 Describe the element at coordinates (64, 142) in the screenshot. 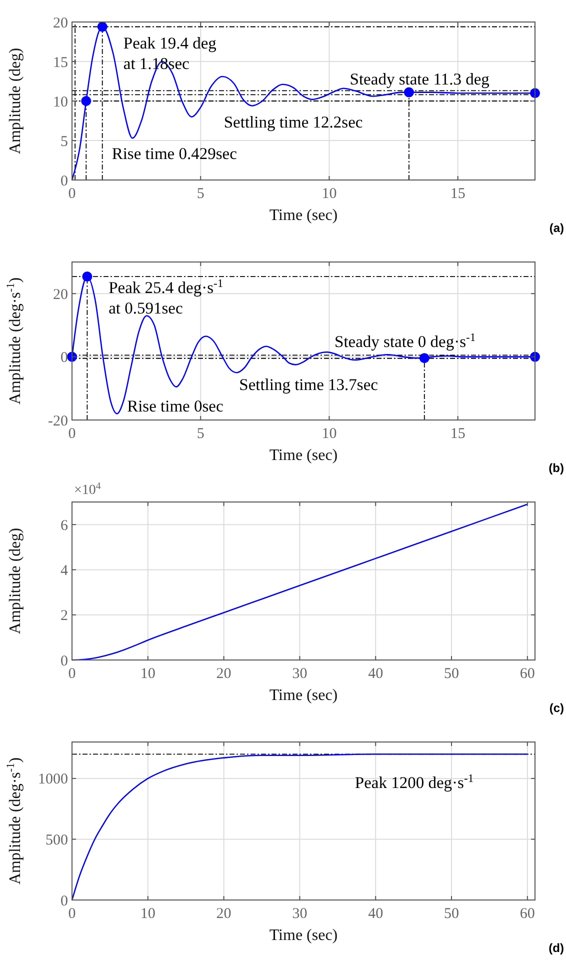

I see `y-tick-label: 5` at that location.